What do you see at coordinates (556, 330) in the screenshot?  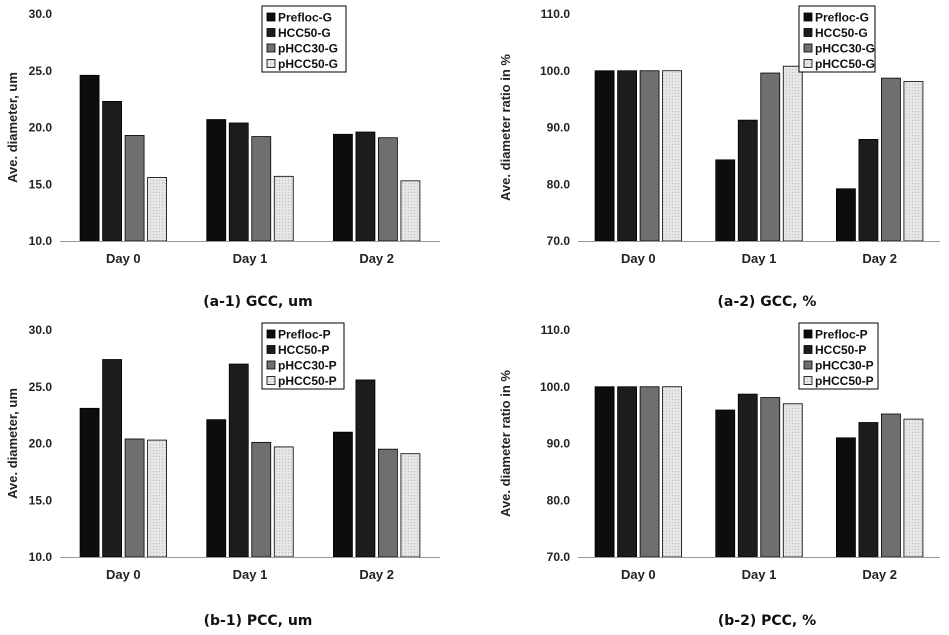 I see `y-tick-label: 110.0` at bounding box center [556, 330].